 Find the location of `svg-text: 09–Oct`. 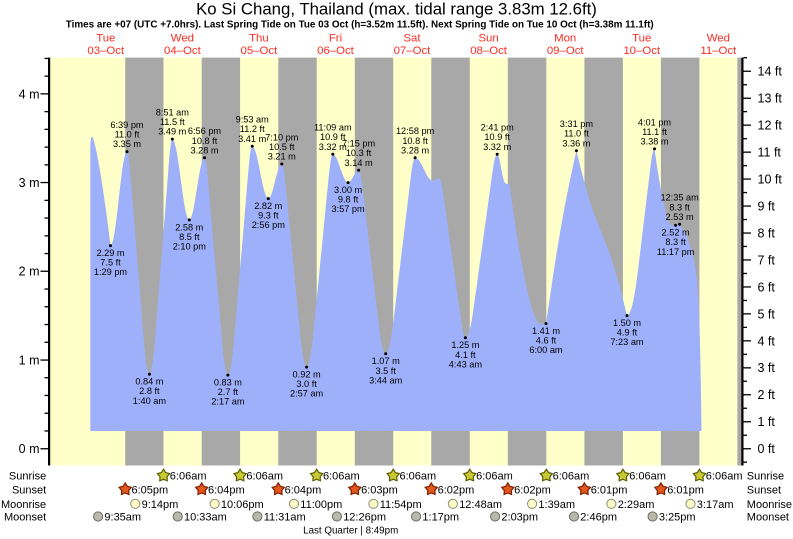

svg-text: 09–Oct is located at coordinates (566, 51).